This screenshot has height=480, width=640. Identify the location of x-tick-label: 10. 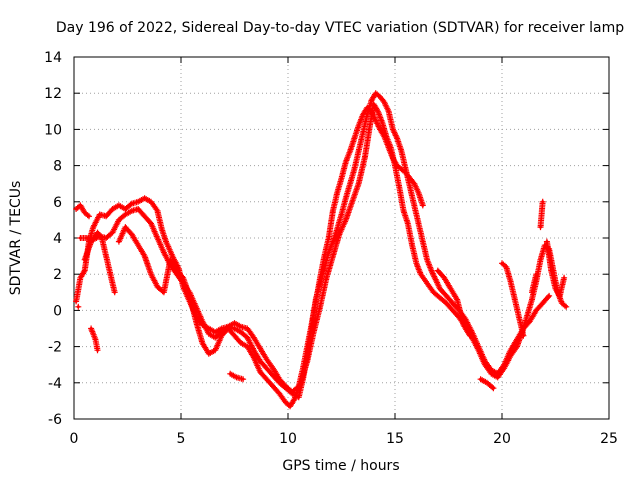
(288, 439).